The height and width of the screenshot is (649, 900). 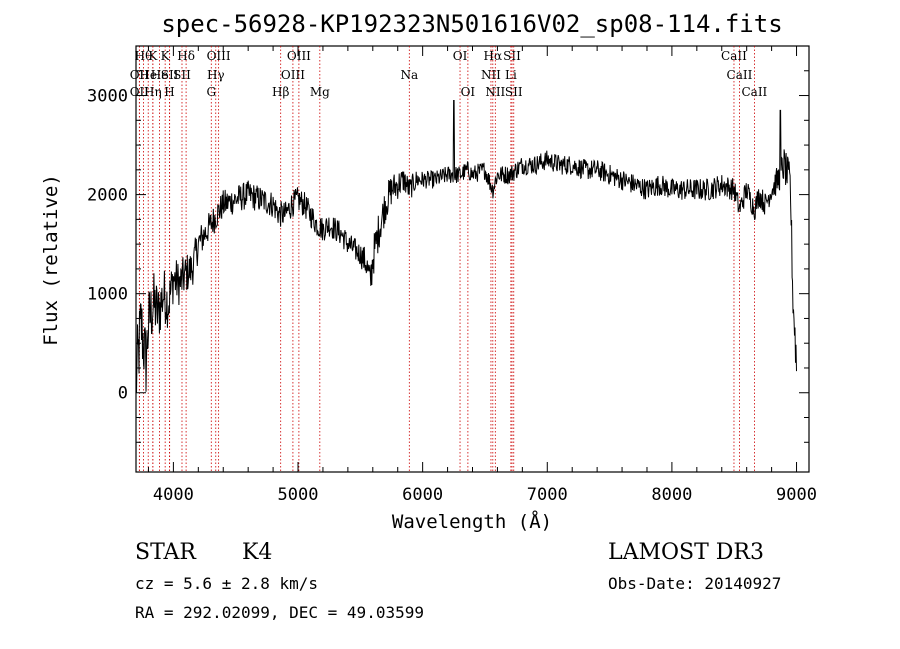 What do you see at coordinates (493, 56) in the screenshot?
I see `marker-label: Hα` at bounding box center [493, 56].